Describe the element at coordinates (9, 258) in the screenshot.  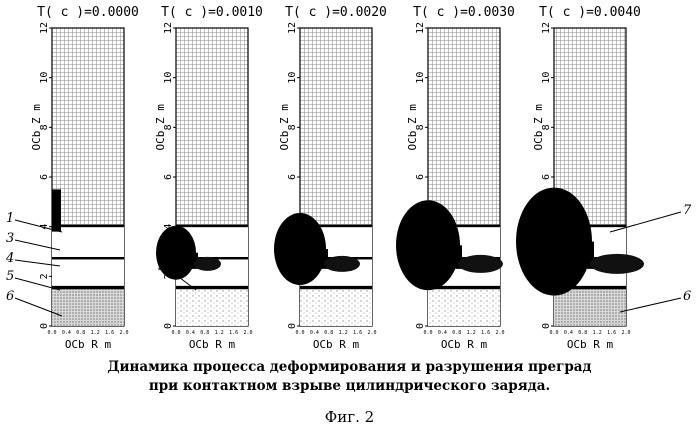
I see `callout-number: 4` at that location.